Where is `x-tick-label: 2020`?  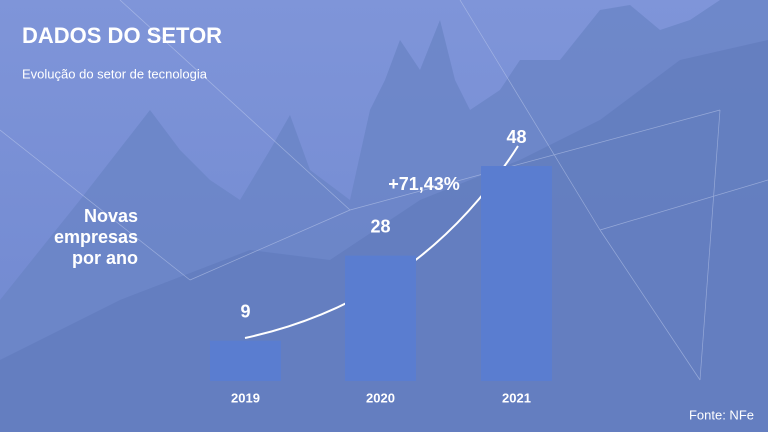 x-tick-label: 2020 is located at coordinates (380, 397).